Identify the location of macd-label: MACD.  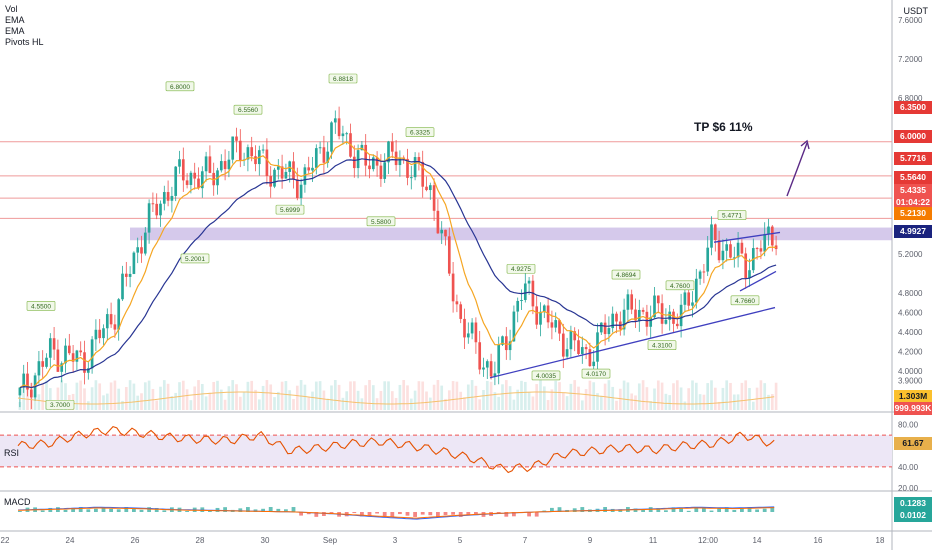
(17, 502).